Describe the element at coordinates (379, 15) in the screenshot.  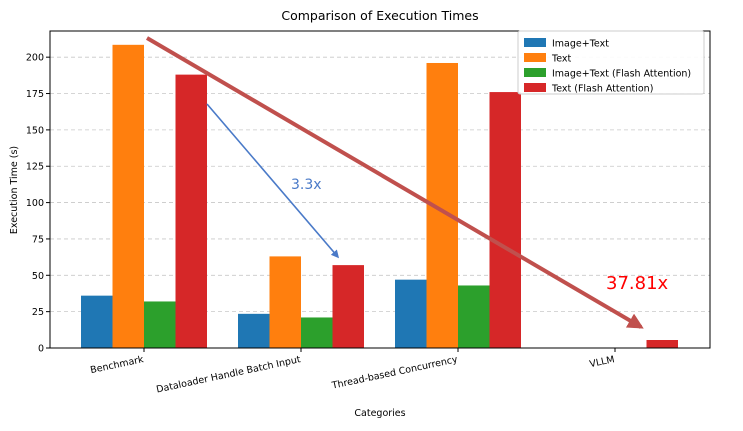
I see `chart-title: Comparison of Execution Times` at that location.